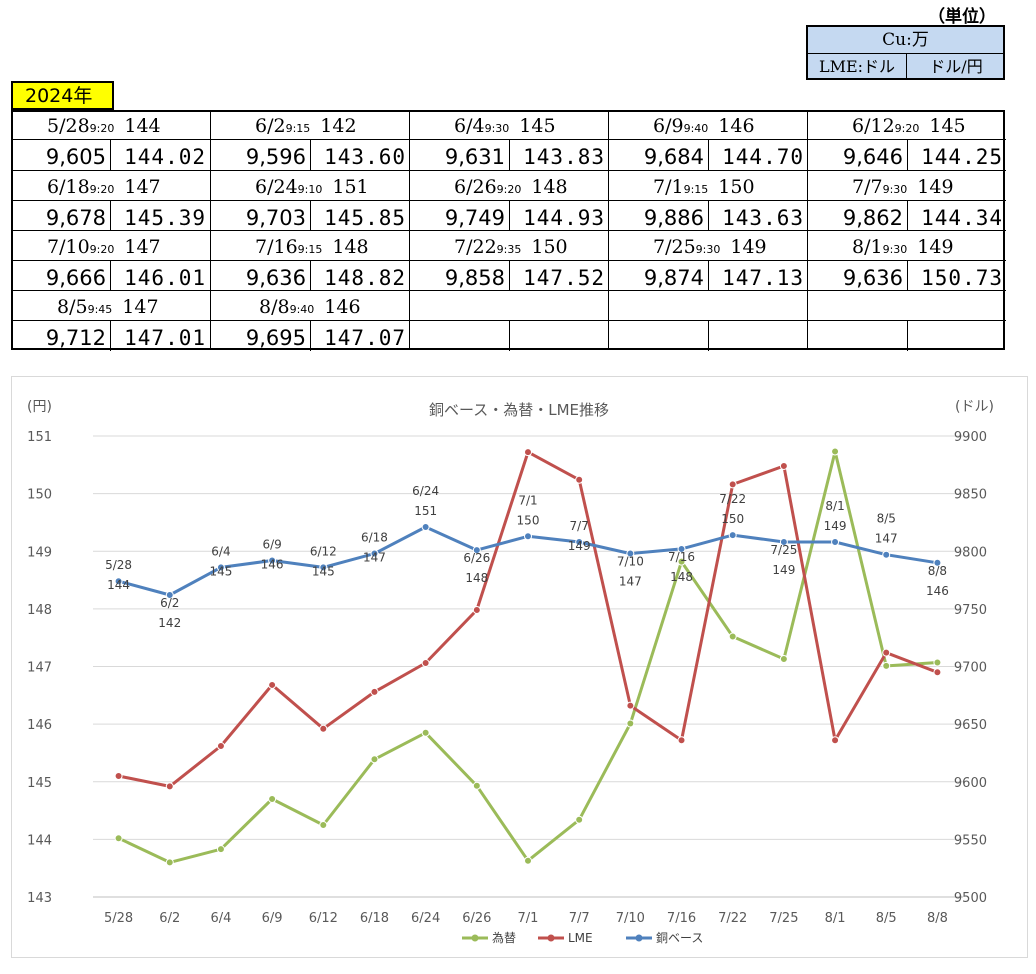  I want to click on year-badge: 2024年, so click(62, 95).